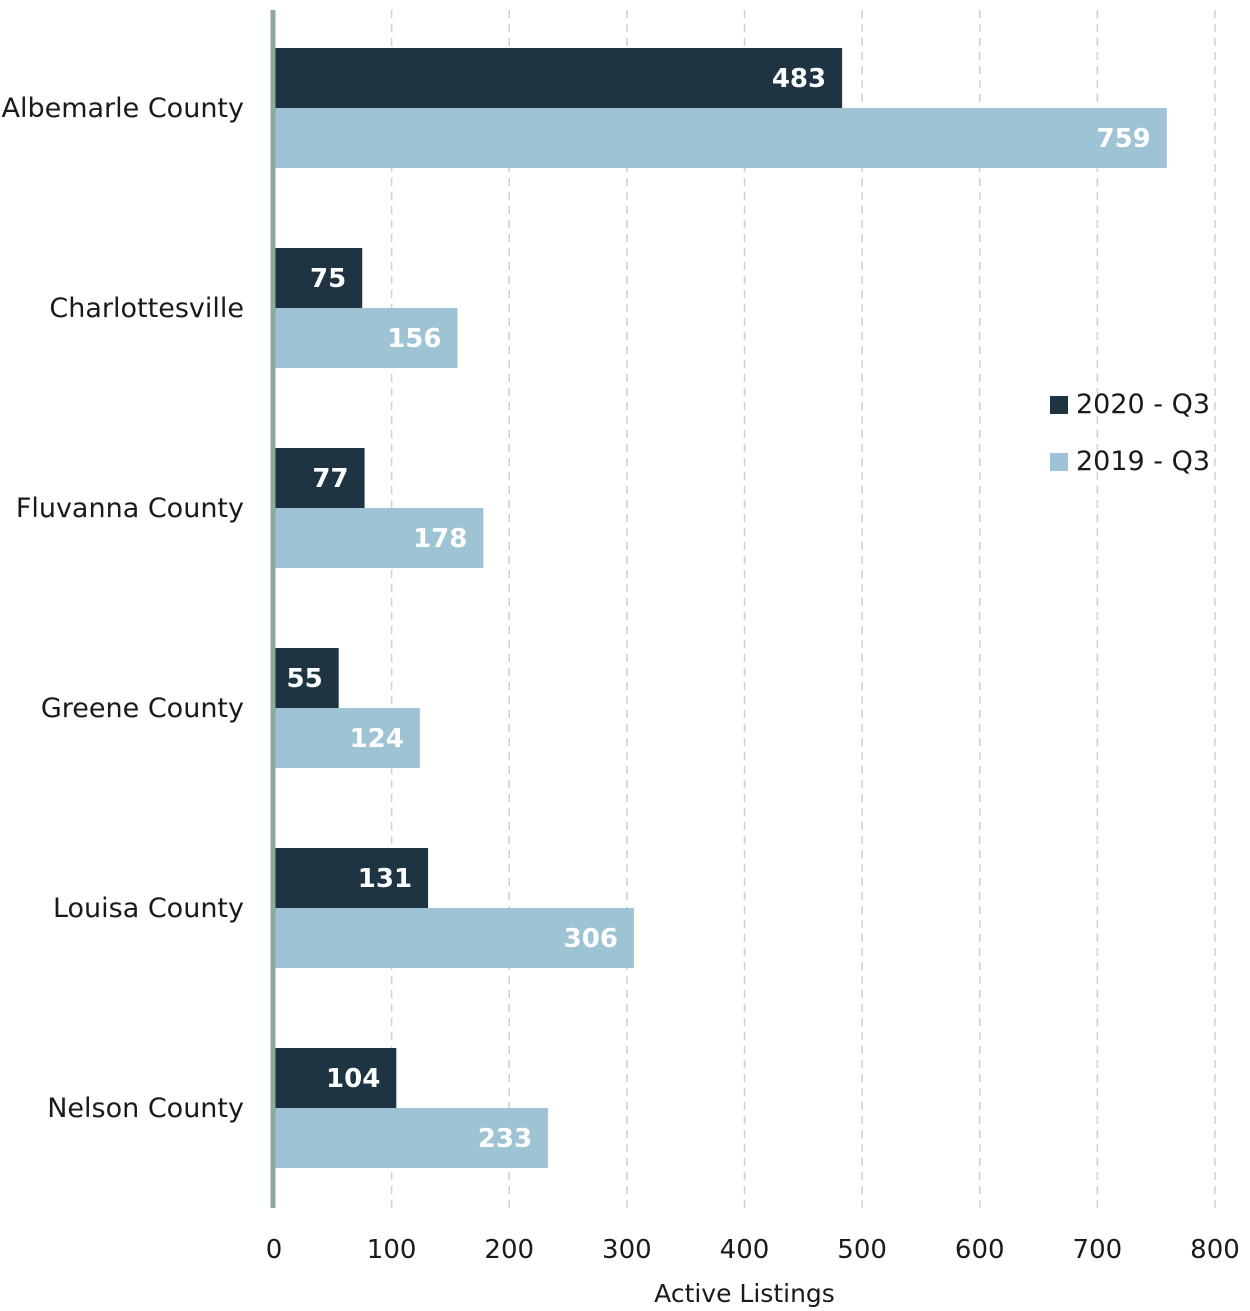 The width and height of the screenshot is (1250, 1311). Describe the element at coordinates (440, 539) in the screenshot. I see `data-label: 178` at that location.